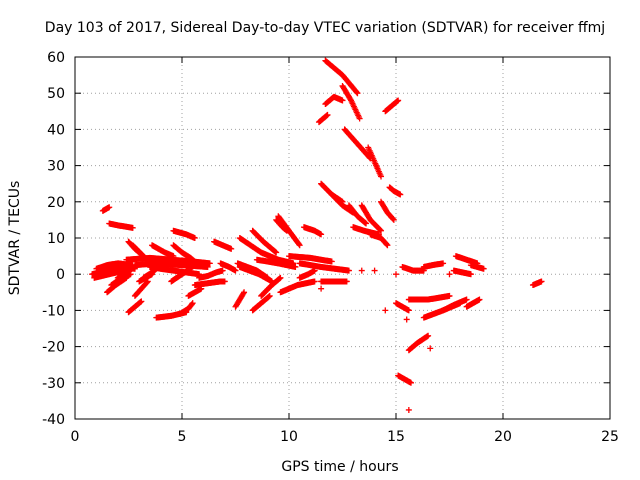 This screenshot has height=480, width=640. I want to click on x-tick-label: 5, so click(182, 437).